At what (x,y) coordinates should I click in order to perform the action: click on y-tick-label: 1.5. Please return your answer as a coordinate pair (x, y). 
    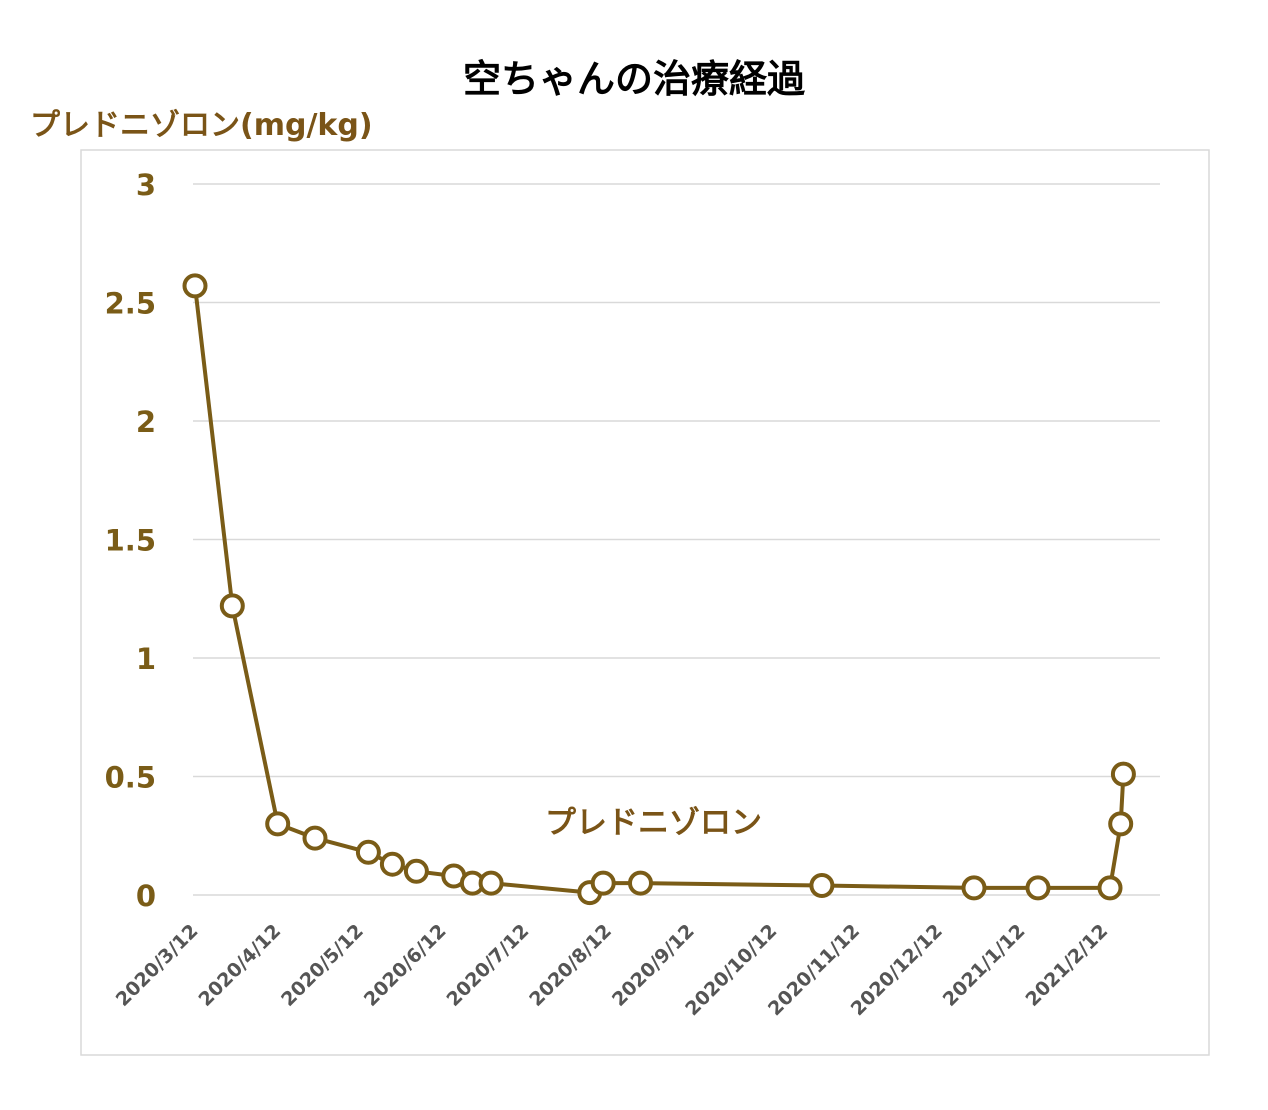
    Looking at the image, I should click on (130, 541).